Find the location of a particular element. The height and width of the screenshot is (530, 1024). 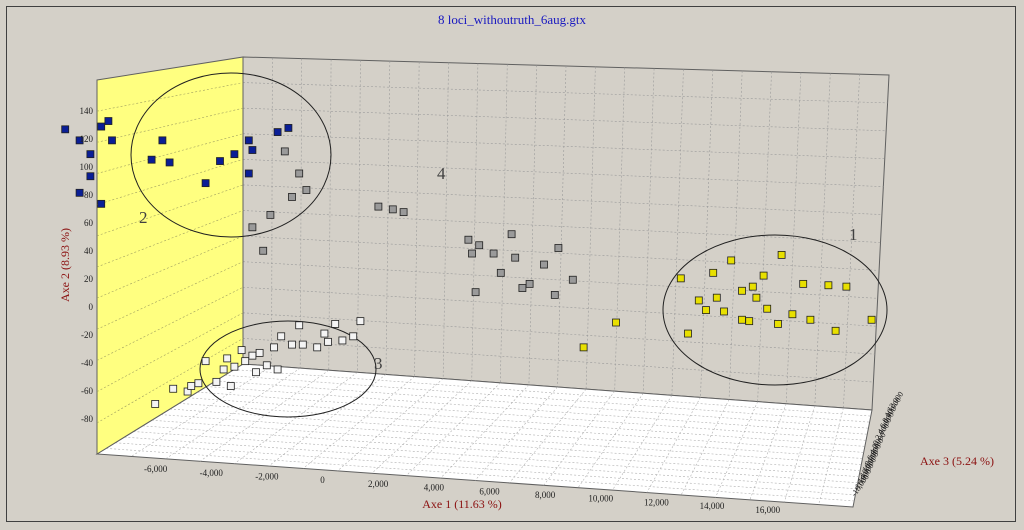

x-tick-label: 12,000 is located at coordinates (656, 502).